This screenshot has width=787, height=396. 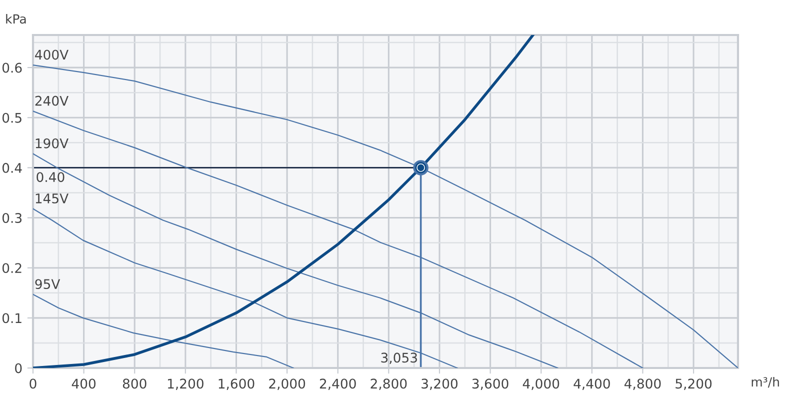 What do you see at coordinates (186, 384) in the screenshot?
I see `x-tick-label: 1,200` at bounding box center [186, 384].